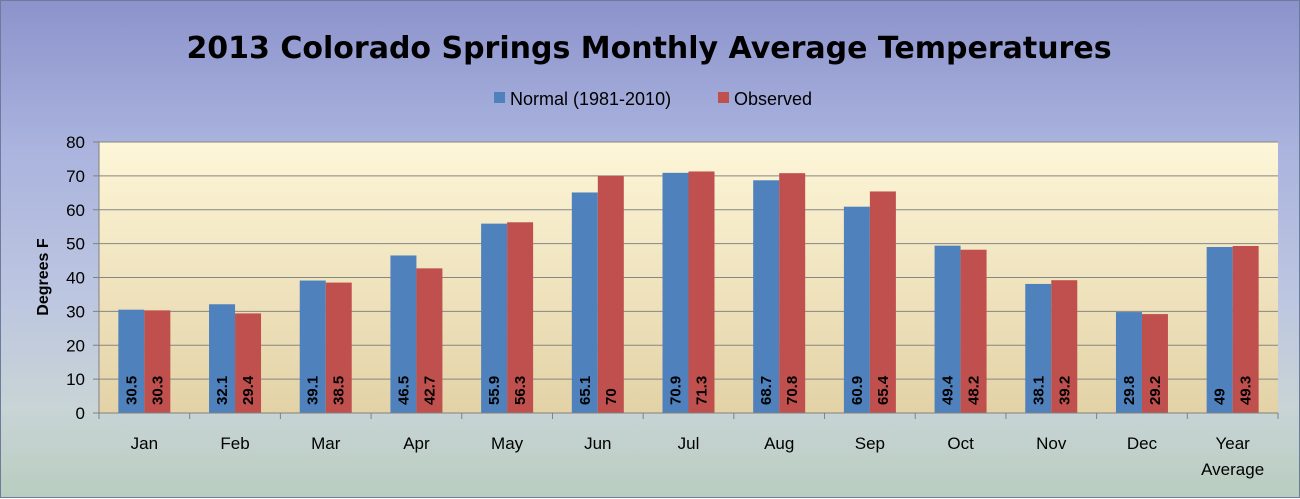  I want to click on data-label: 38.1, so click(1038, 390).